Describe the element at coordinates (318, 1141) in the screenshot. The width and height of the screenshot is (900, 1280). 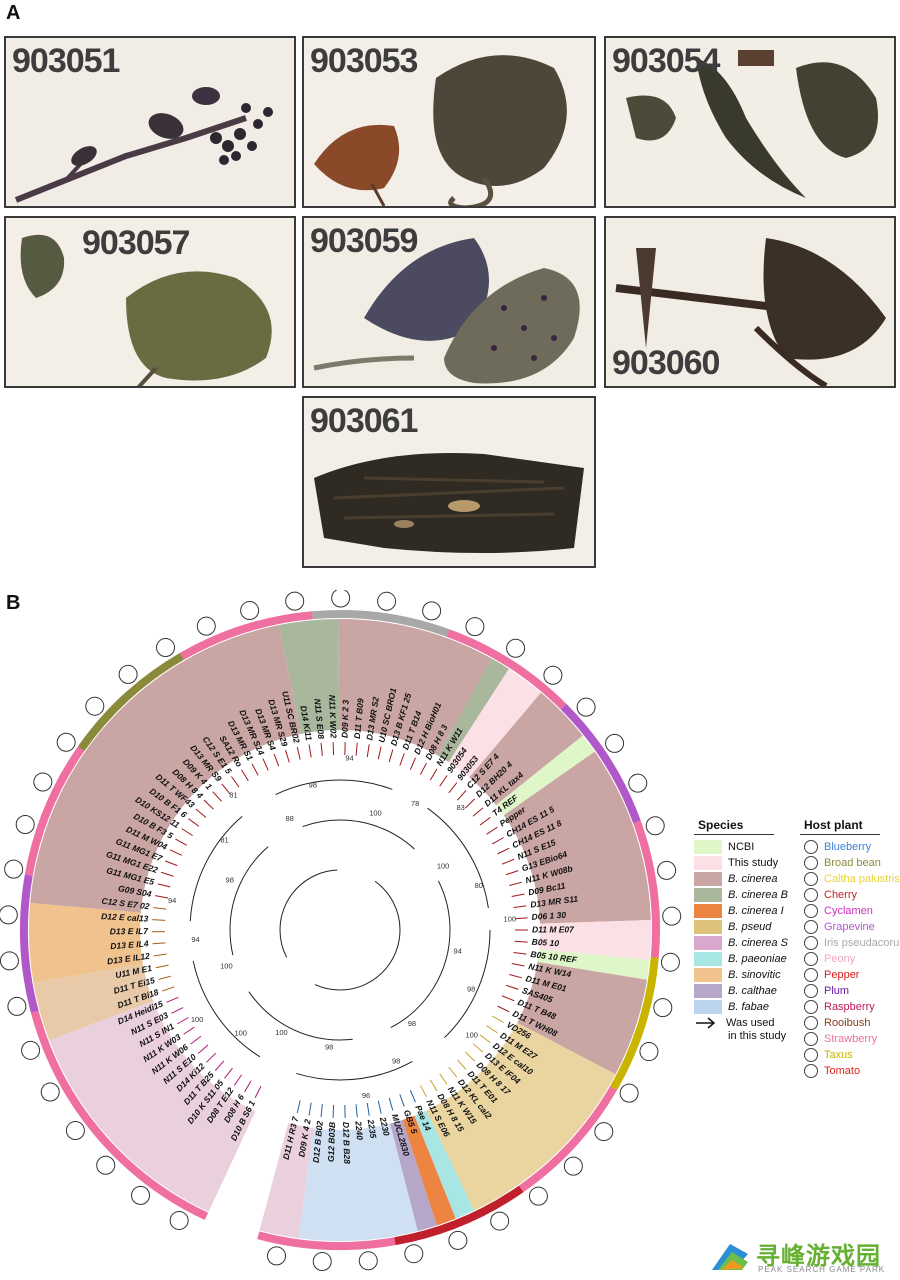
I see `tree-leaf-label: D12 B B02` at that location.